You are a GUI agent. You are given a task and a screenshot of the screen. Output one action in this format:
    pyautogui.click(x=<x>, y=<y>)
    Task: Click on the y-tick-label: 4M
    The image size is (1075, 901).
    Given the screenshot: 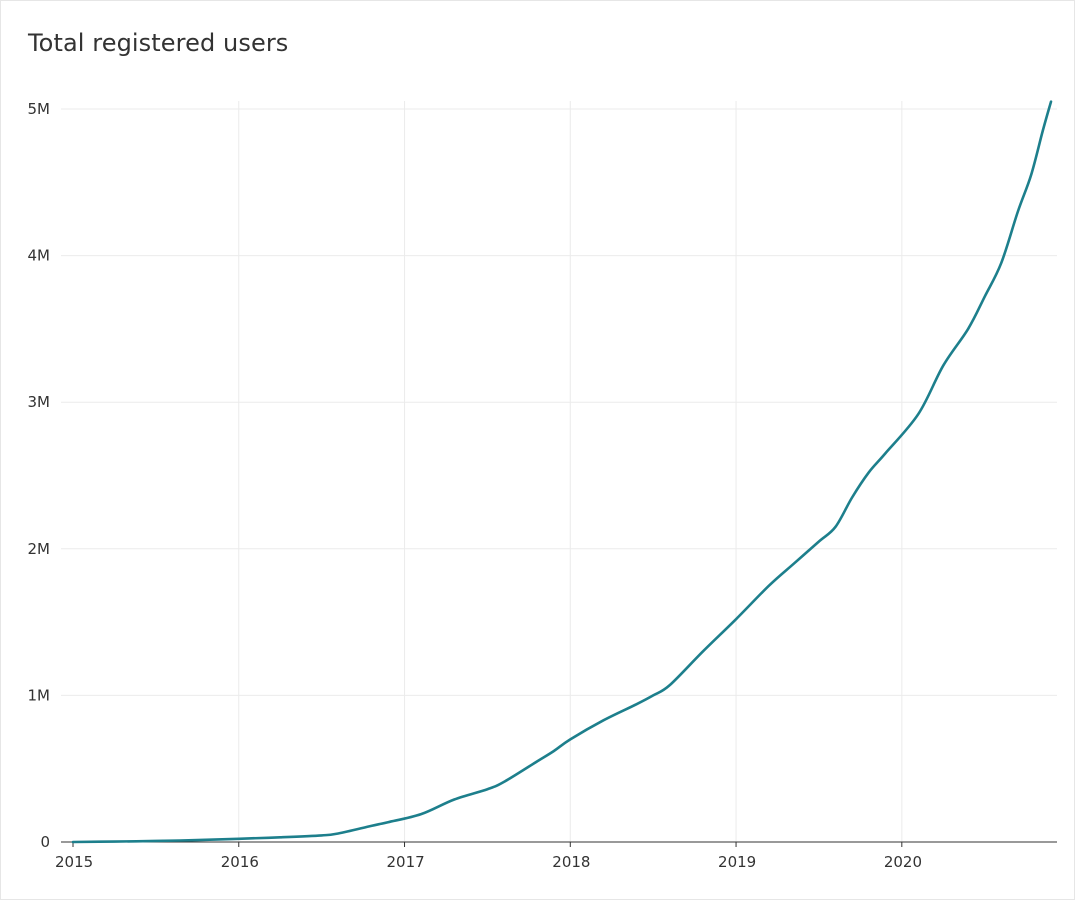 What is the action you would take?
    pyautogui.click(x=39, y=256)
    